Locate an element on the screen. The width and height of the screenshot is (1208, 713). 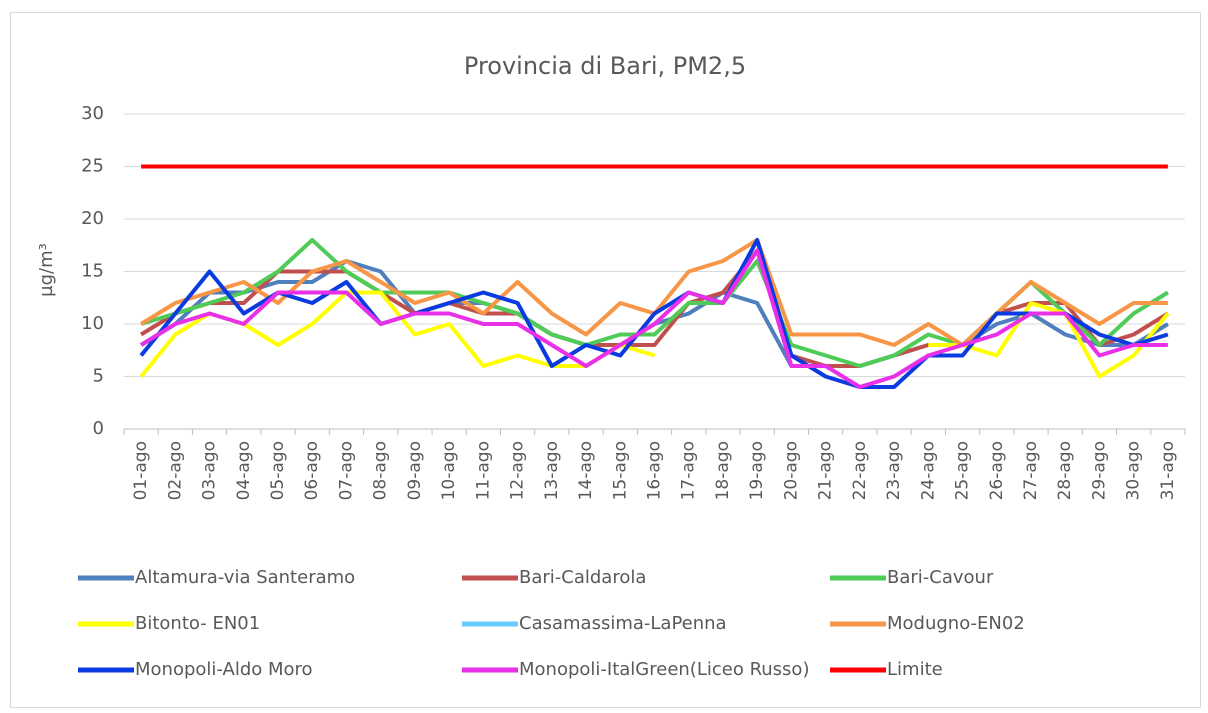
x-tick-label: 20-ago is located at coordinates (791, 470).